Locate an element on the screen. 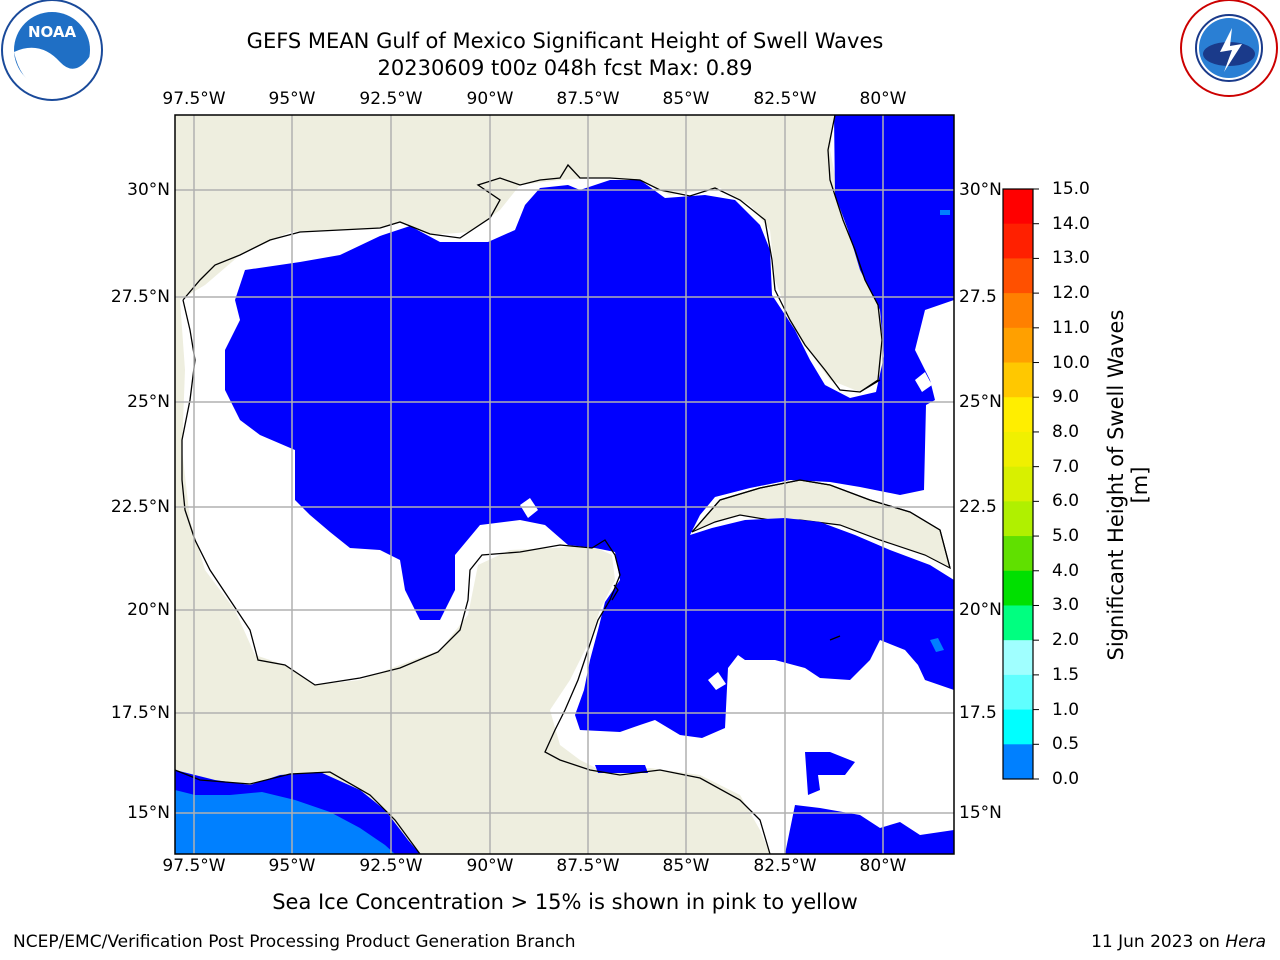 This screenshot has height=960, width=1280. lon-label-top: 87.5°W is located at coordinates (588, 99).